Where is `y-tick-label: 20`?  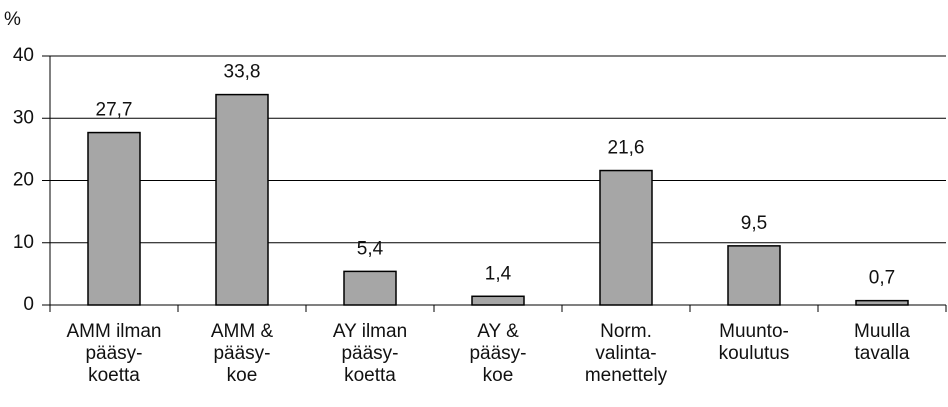
y-tick-label: 20 is located at coordinates (23, 180).